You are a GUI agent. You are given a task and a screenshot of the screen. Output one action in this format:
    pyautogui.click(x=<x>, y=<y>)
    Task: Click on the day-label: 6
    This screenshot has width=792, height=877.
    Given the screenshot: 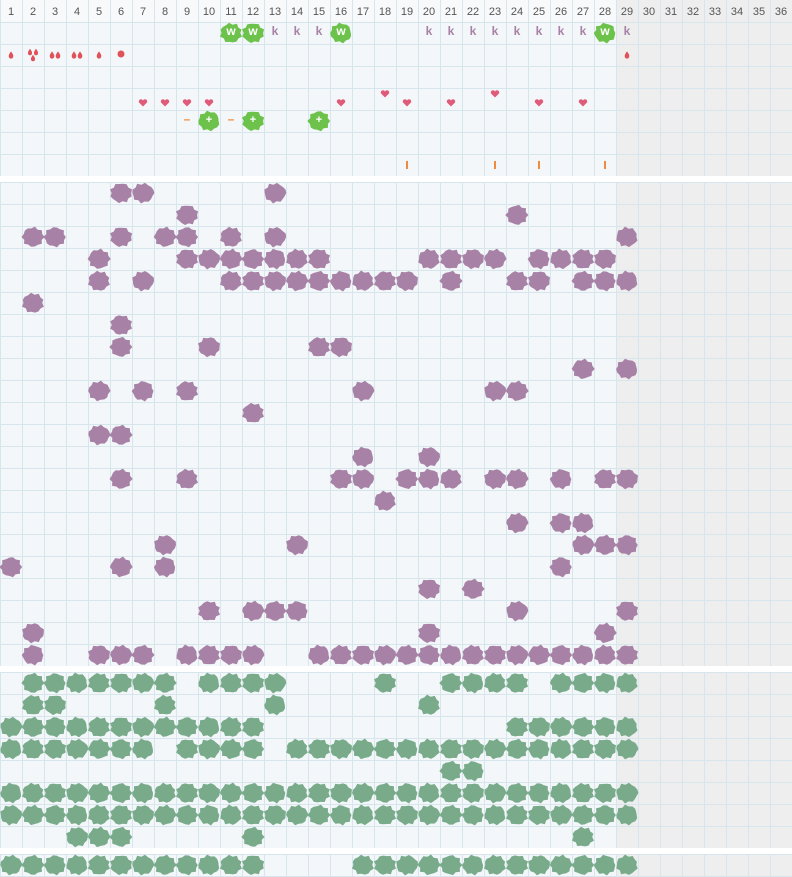 What is the action you would take?
    pyautogui.click(x=121, y=12)
    